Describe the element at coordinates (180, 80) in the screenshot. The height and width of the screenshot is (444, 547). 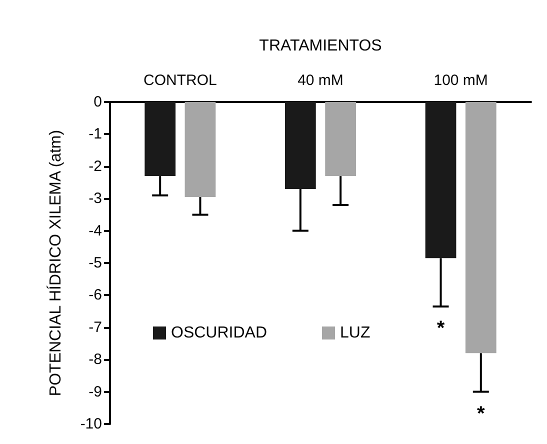
I see `x-tick-label: CONTROL` at that location.